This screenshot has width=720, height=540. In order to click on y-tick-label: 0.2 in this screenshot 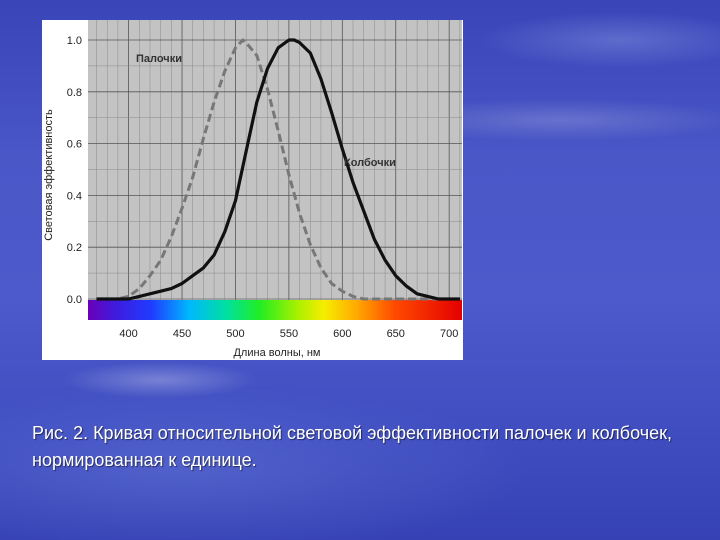, I will do `click(74, 248)`.